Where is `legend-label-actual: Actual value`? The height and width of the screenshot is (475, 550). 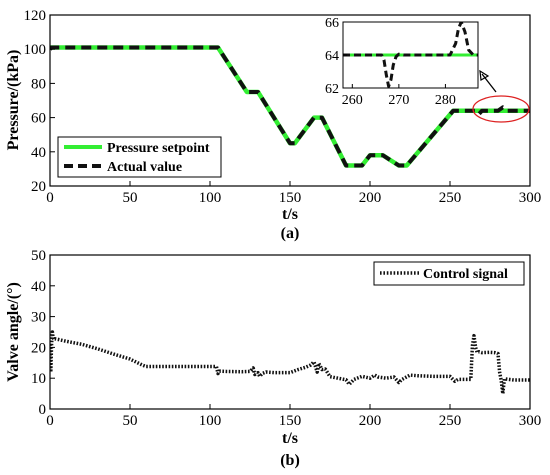 legend-label-actual: Actual value is located at coordinates (144, 167).